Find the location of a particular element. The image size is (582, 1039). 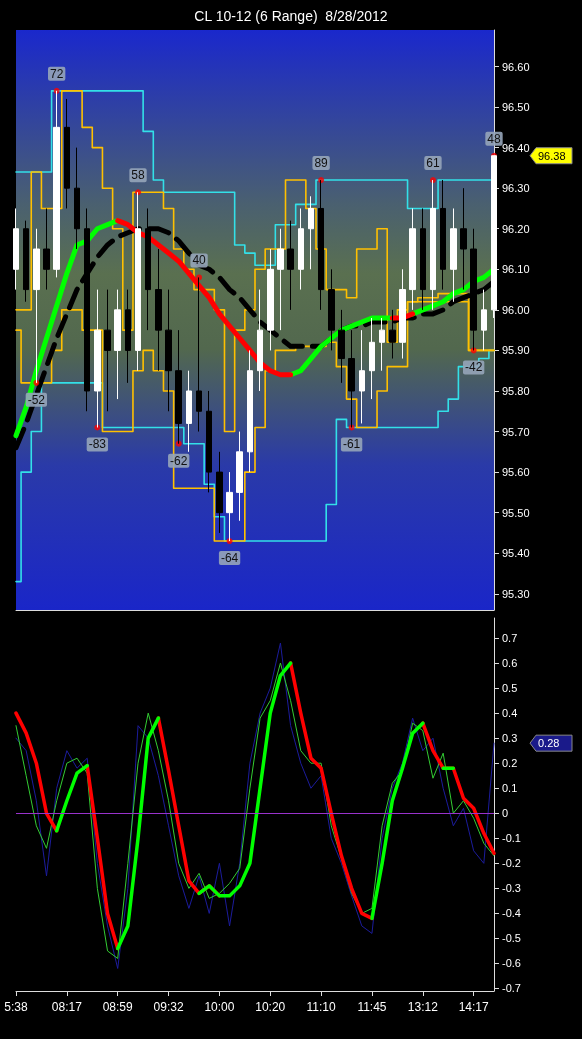

y-tick-label: -0.7 is located at coordinates (511, 988).